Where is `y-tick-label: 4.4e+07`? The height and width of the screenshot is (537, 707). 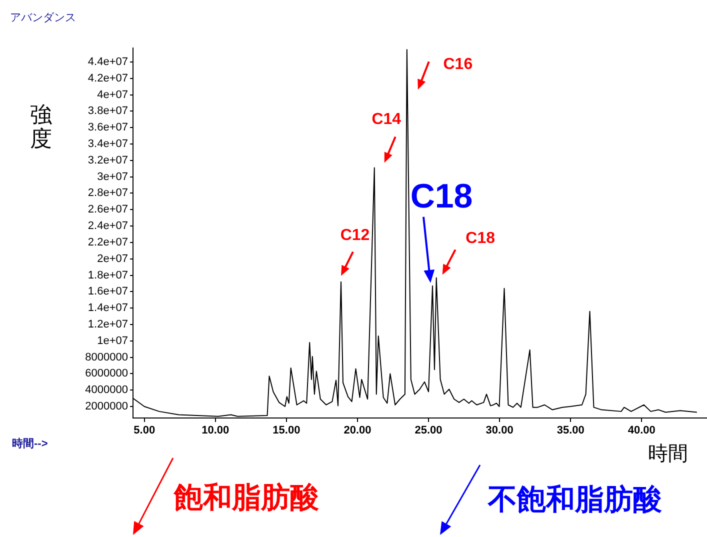 y-tick-label: 4.4e+07 is located at coordinates (108, 62).